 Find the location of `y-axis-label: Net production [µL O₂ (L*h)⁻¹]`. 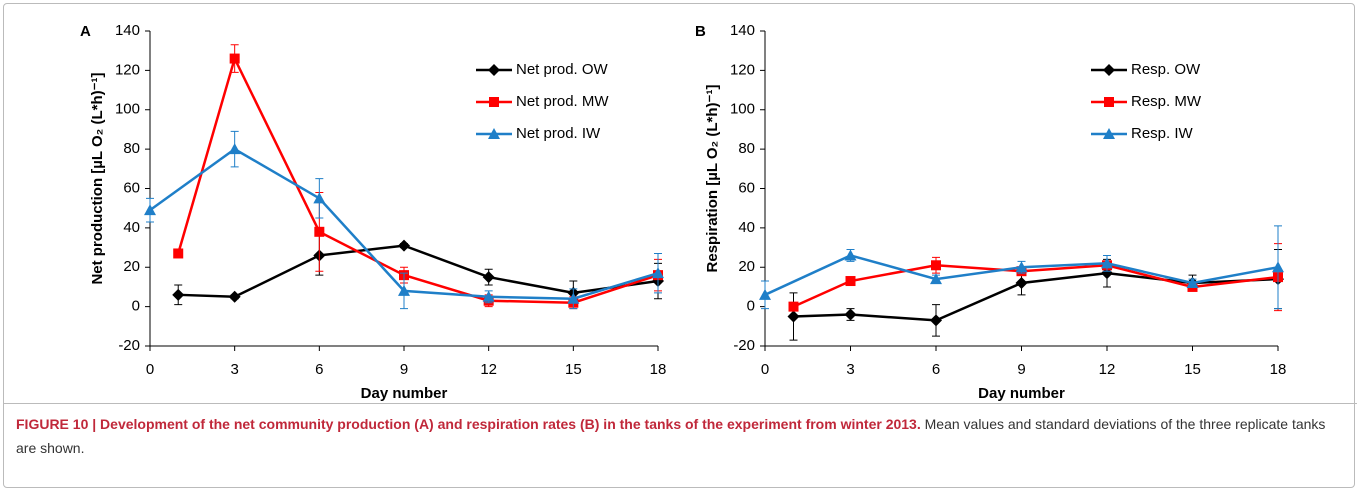

y-axis-label: Net production [µL O₂ (L*h)⁻¹] is located at coordinates (97, 178).